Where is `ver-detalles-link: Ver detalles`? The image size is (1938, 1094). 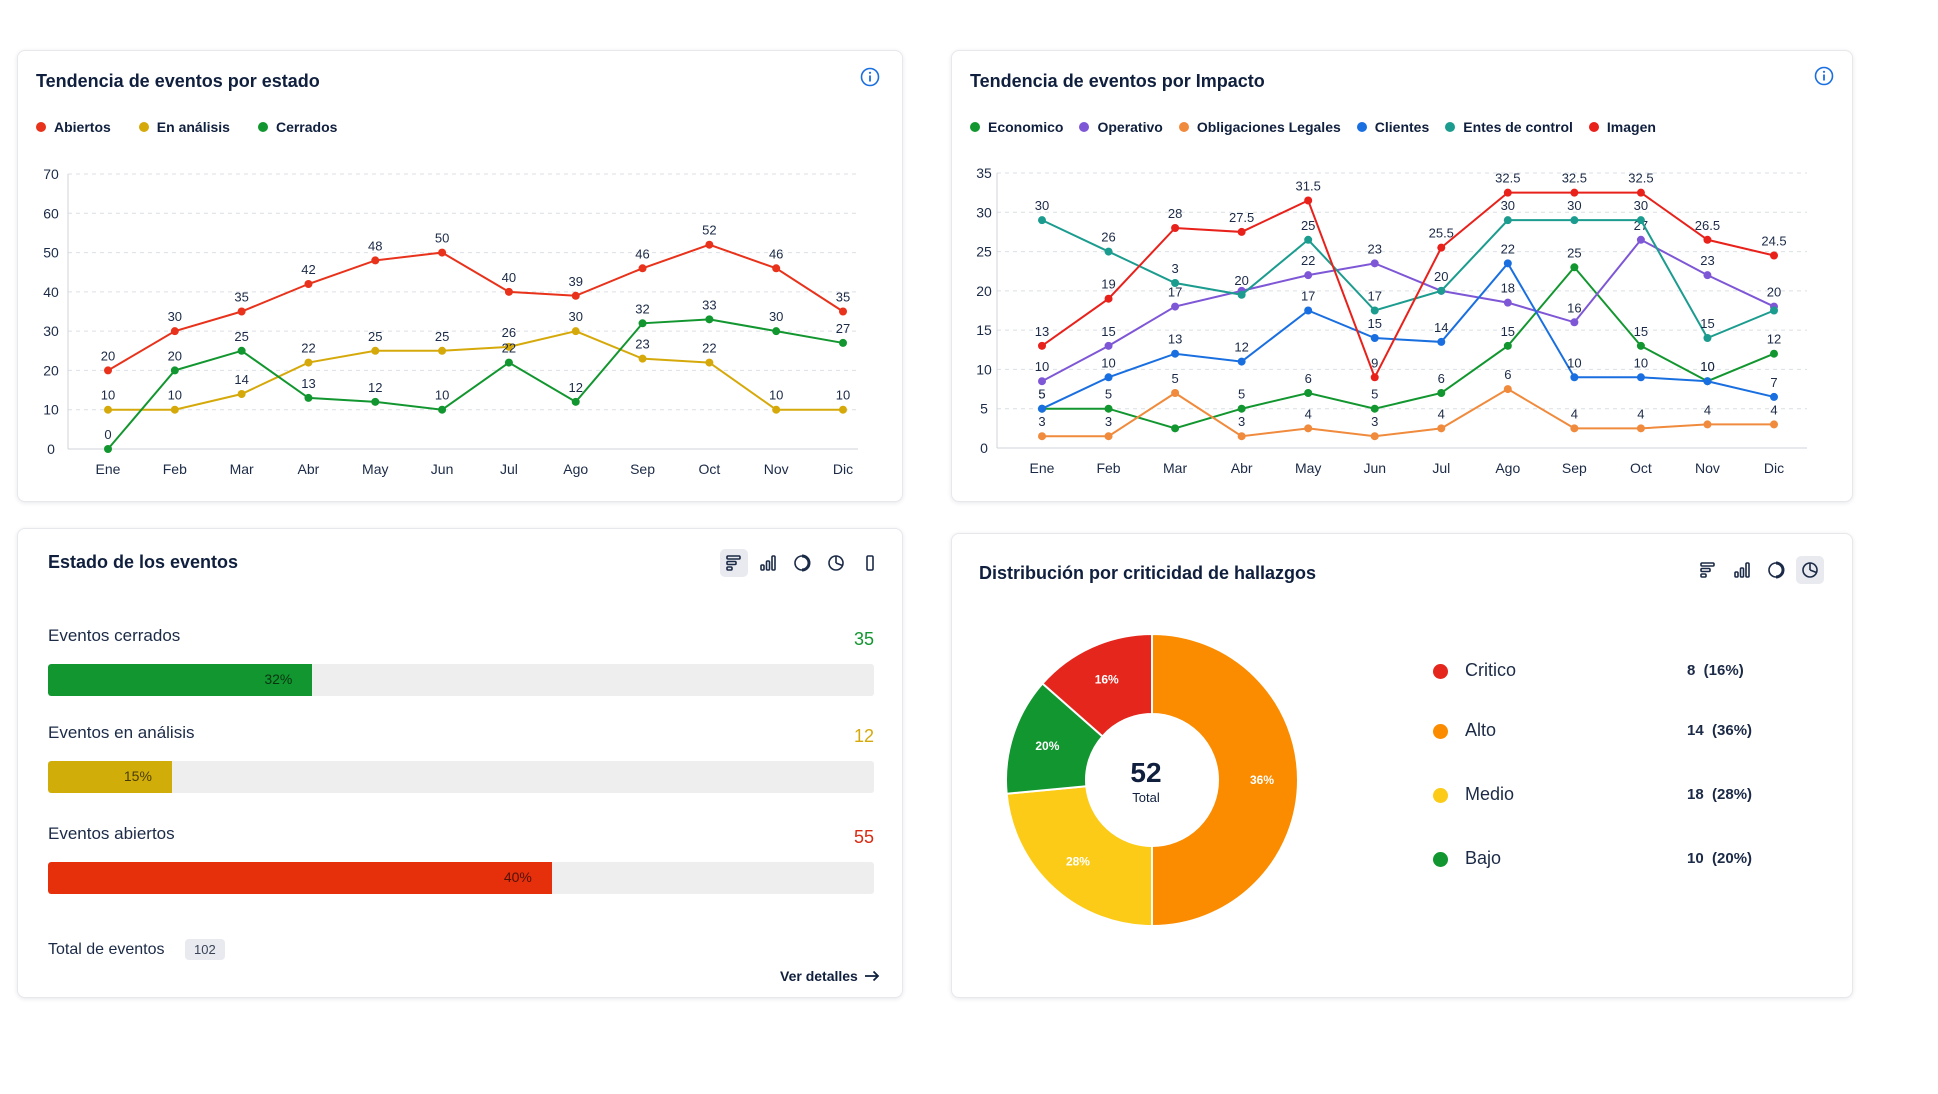
ver-detalles-link: Ver detalles is located at coordinates (830, 976).